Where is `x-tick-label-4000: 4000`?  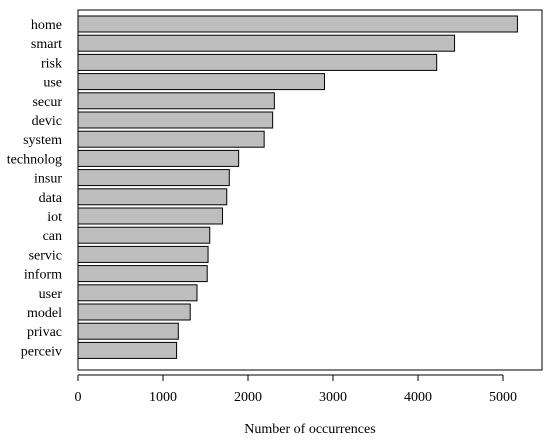 x-tick-label-4000: 4000 is located at coordinates (418, 397).